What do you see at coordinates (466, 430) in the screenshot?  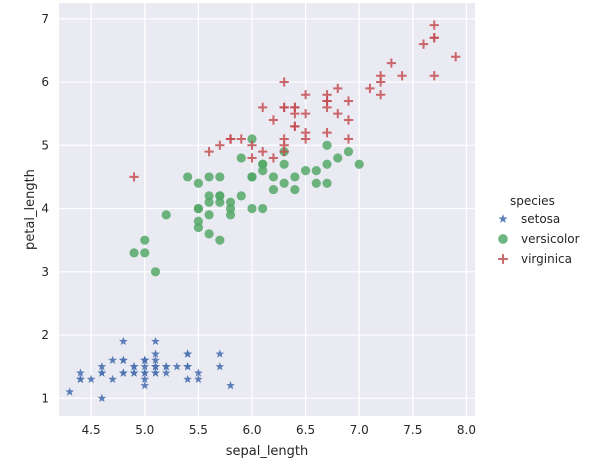 I see `x-tick-label: 8.0` at bounding box center [466, 430].